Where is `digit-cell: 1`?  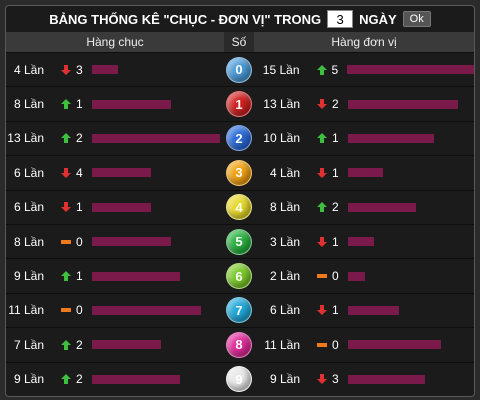
digit-cell: 1 is located at coordinates (239, 104).